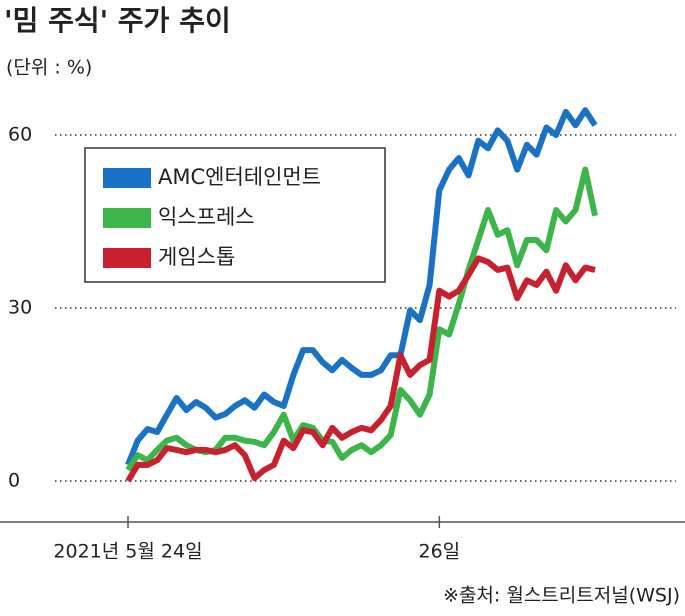  Describe the element at coordinates (117, 20) in the screenshot. I see `chart-title: '밈 주식' 주가 추이` at that location.